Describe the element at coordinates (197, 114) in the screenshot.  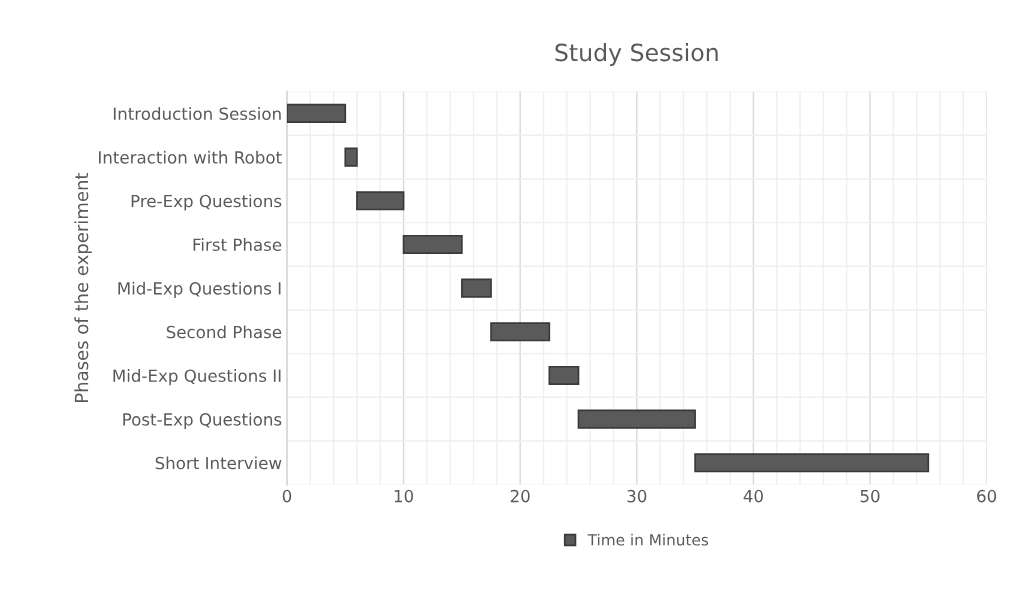
I see `y-tick-label: Introduction Session` at that location.